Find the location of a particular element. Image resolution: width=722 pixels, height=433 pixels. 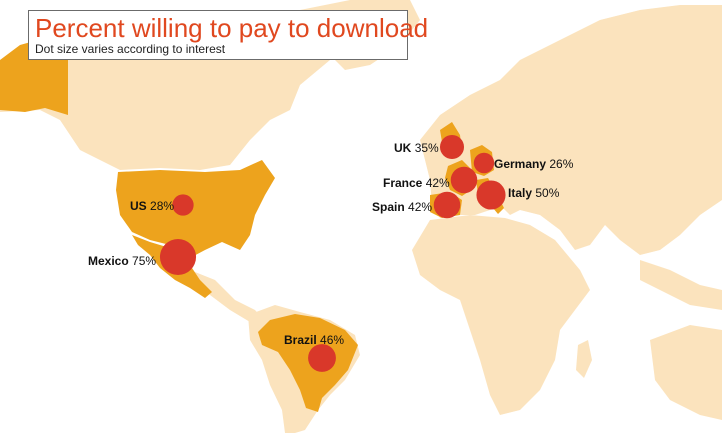

label-germany-name: Germany is located at coordinates (520, 164).